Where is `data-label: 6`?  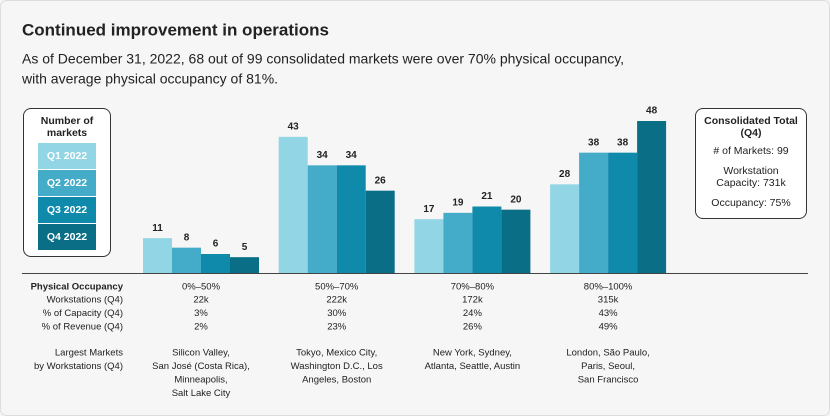
data-label: 6 is located at coordinates (216, 244).